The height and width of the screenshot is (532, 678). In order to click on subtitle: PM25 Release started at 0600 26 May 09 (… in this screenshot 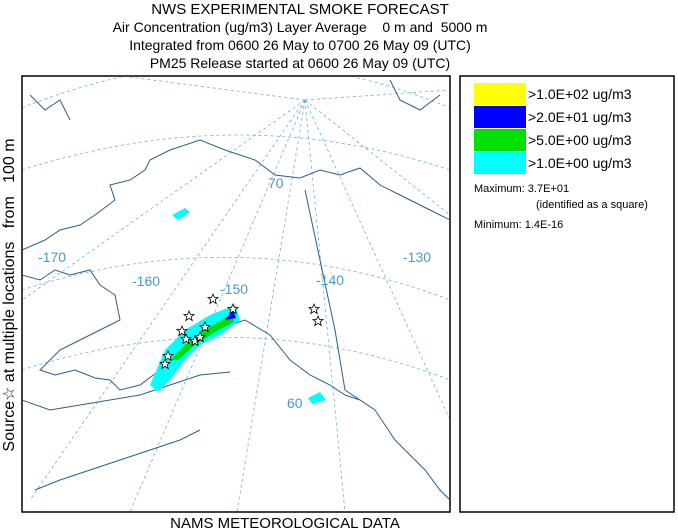, I will do `click(300, 63)`.